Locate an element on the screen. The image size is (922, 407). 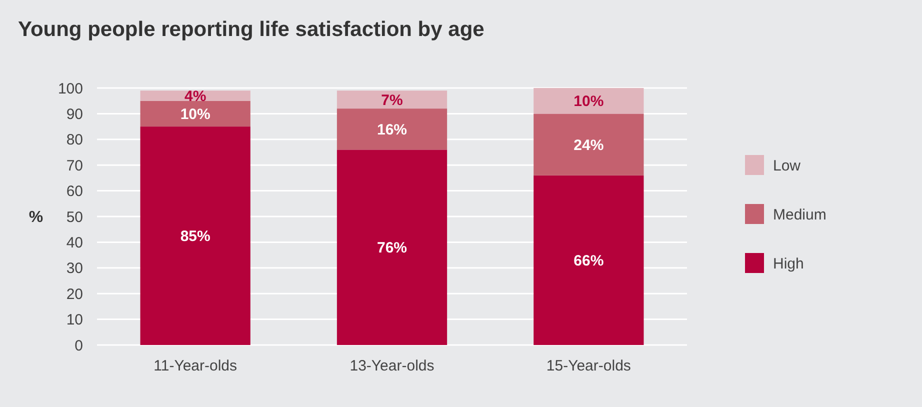
y-tick-label: 60 is located at coordinates (74, 191).